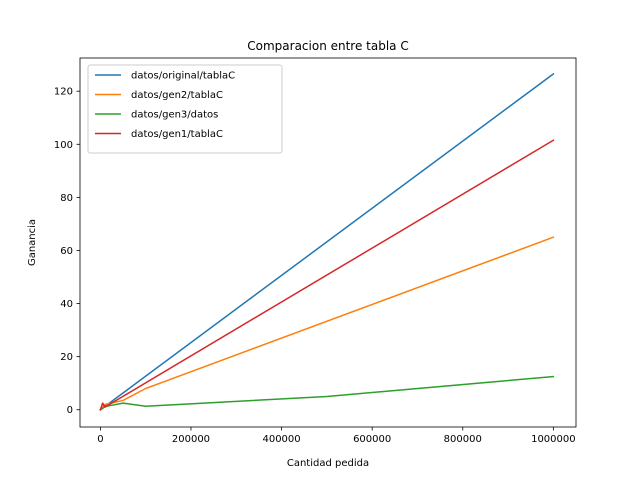 This screenshot has width=640, height=480. What do you see at coordinates (63, 145) in the screenshot?
I see `y-tick-label-5: 100` at bounding box center [63, 145].